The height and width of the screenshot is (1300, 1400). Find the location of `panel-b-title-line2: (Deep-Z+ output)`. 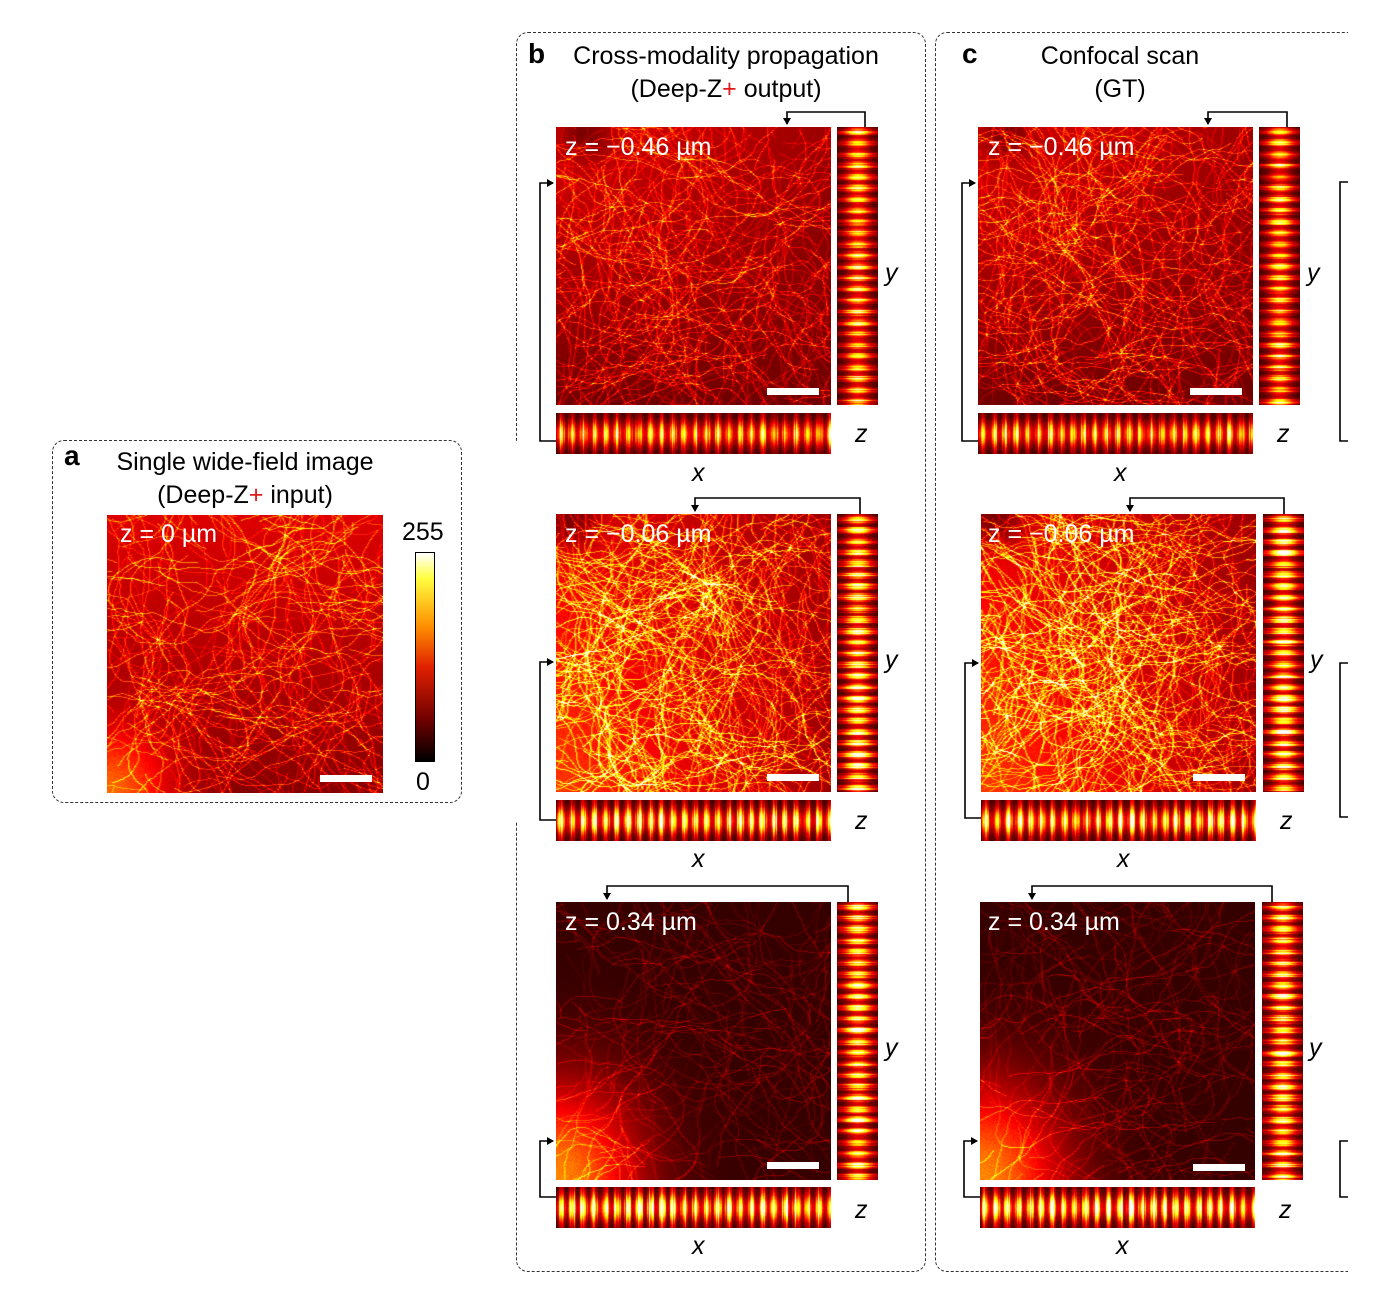

panel-b-title-line2: (Deep-Z+ output) is located at coordinates (726, 89).